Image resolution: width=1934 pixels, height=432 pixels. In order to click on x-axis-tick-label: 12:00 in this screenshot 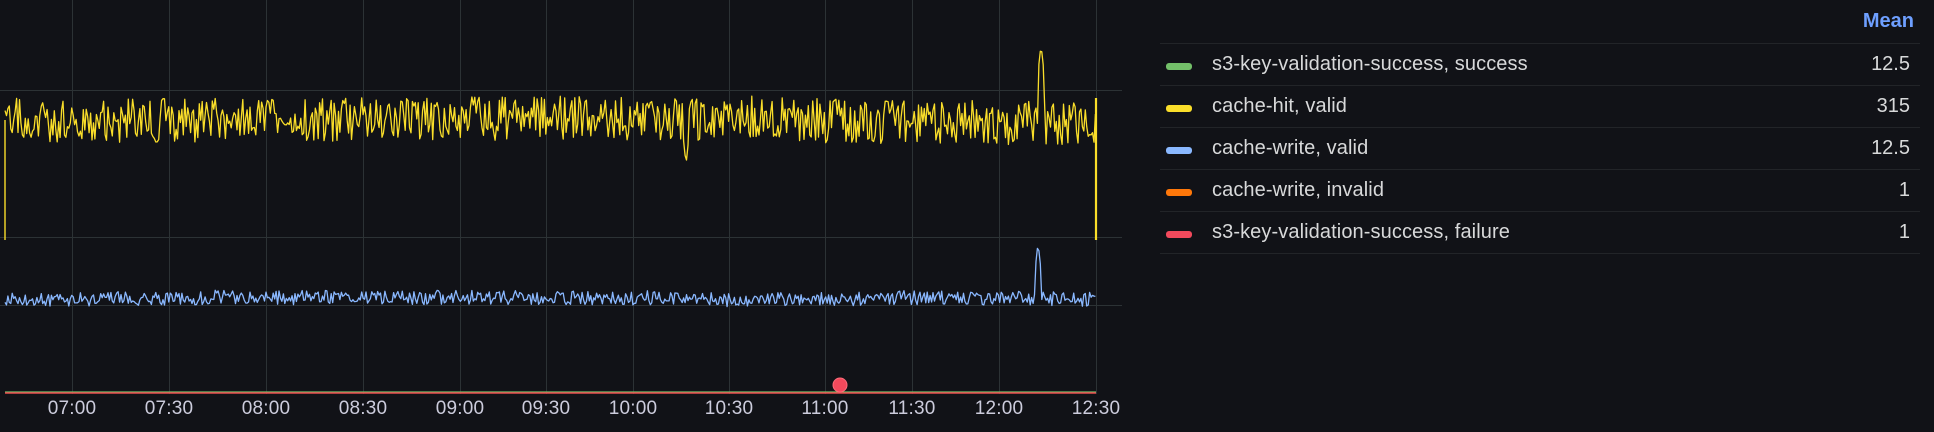, I will do `click(999, 408)`.